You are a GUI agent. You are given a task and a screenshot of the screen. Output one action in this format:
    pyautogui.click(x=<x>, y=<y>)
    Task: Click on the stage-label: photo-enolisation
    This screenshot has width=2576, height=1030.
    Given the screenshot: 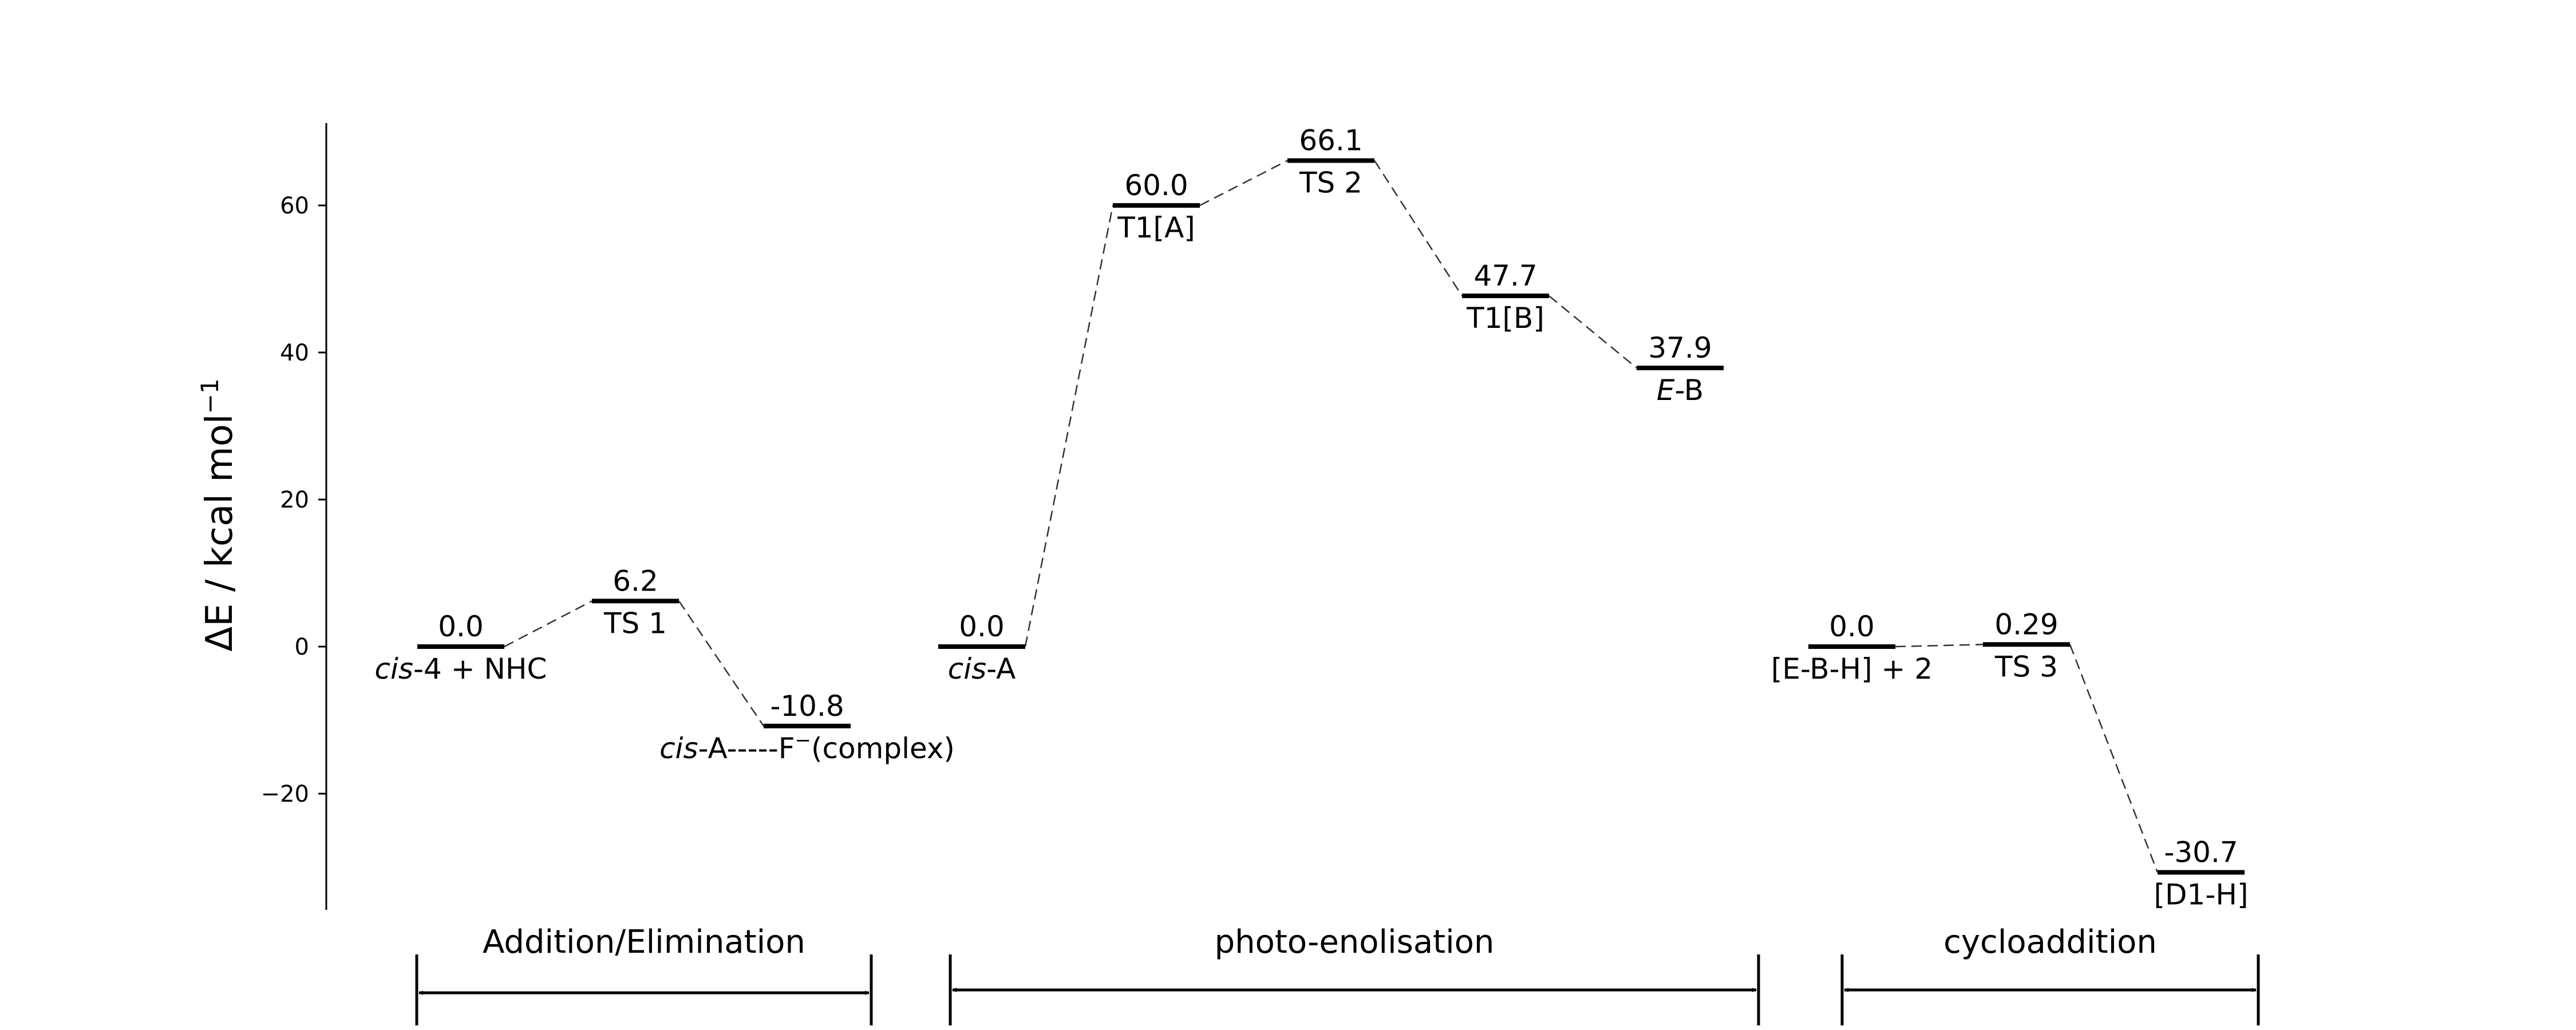 What is the action you would take?
    pyautogui.click(x=1355, y=942)
    